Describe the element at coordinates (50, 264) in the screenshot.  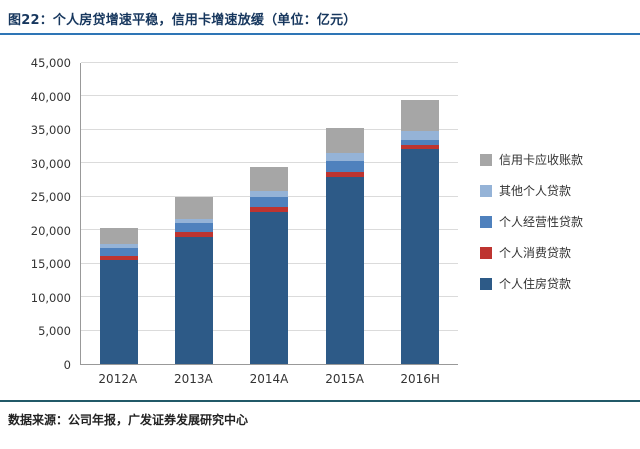
I see `y-tick-label: 15,000` at that location.